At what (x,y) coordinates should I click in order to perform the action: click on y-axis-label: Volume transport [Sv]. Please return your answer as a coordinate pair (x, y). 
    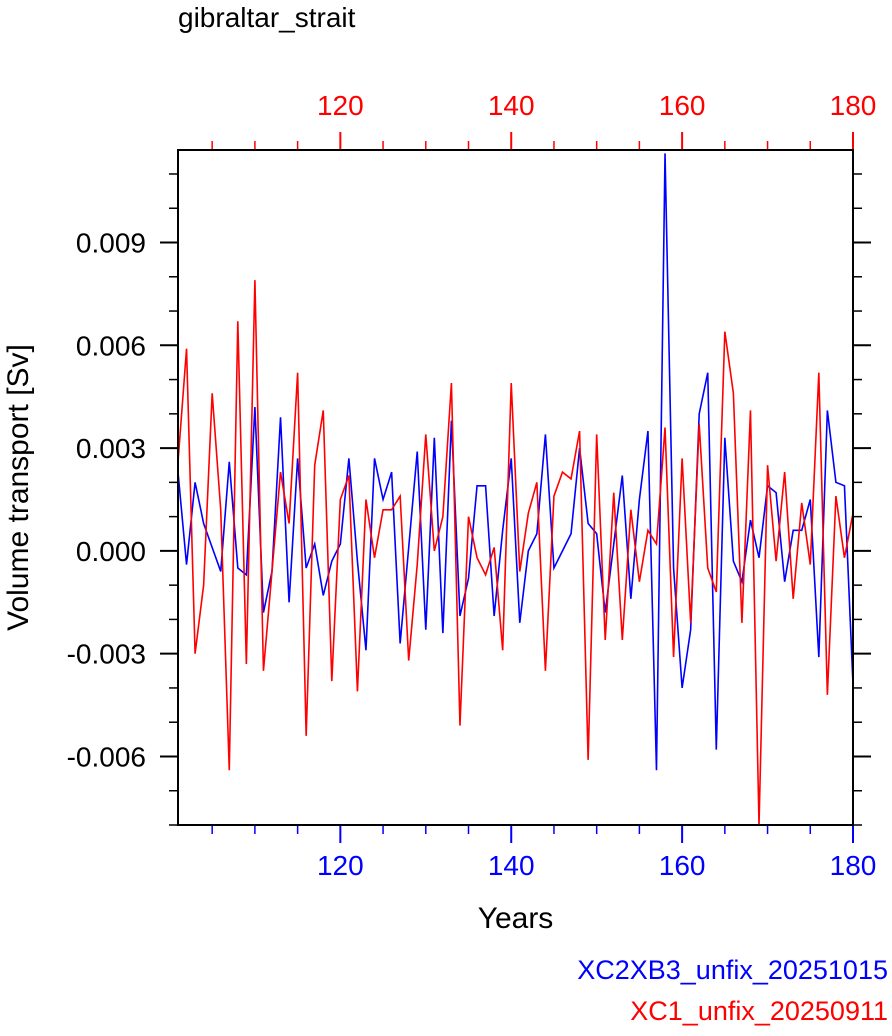
    Looking at the image, I should click on (18, 487).